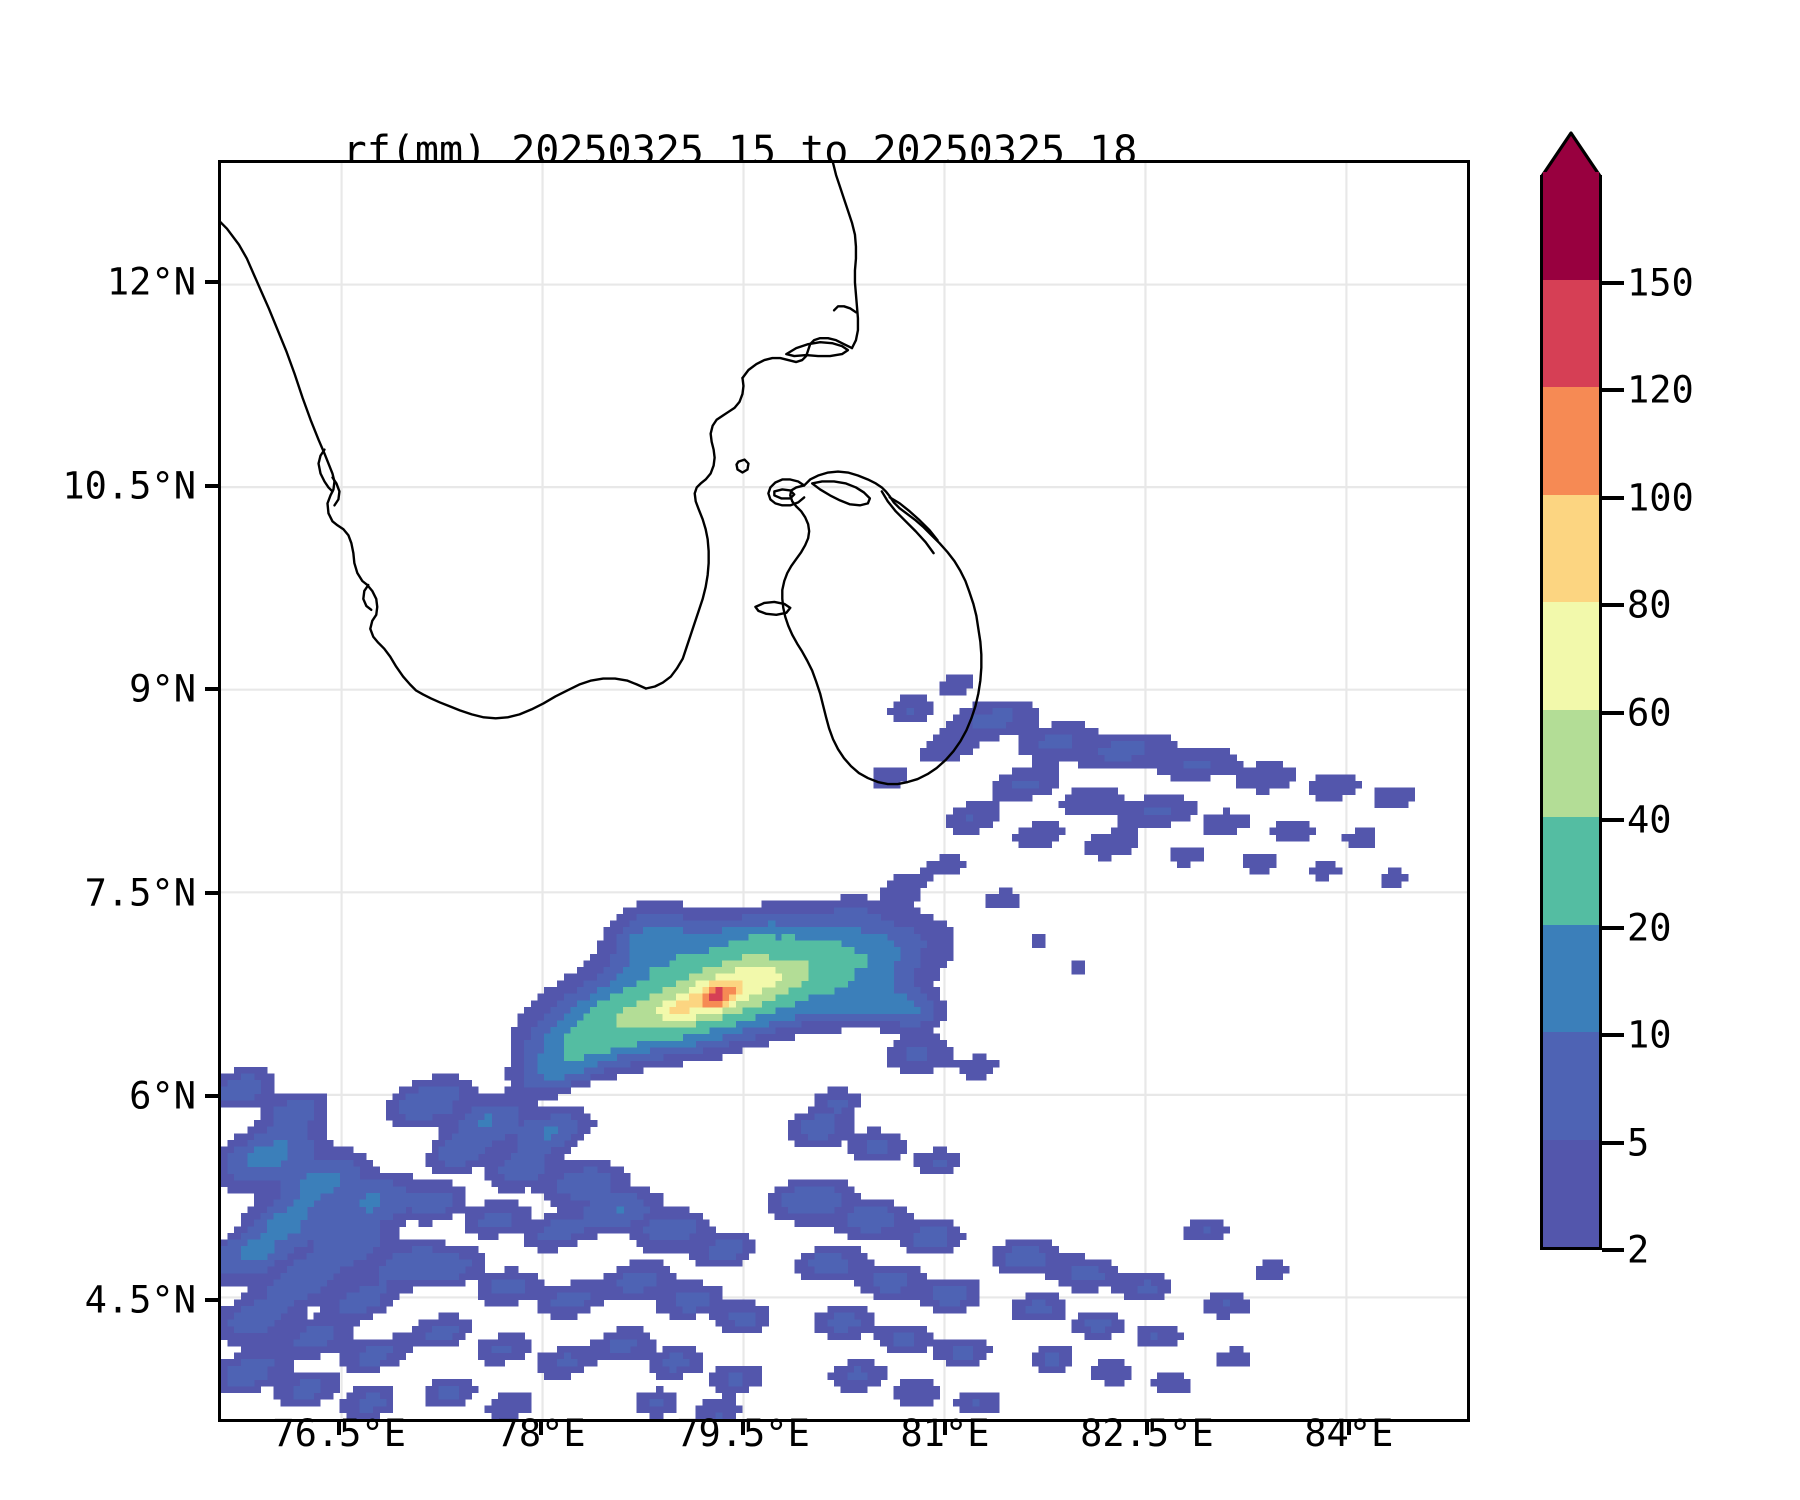 This screenshot has width=1800, height=1500. Describe the element at coordinates (1660, 282) in the screenshot. I see `colorbar-tick-label: 150` at that location.